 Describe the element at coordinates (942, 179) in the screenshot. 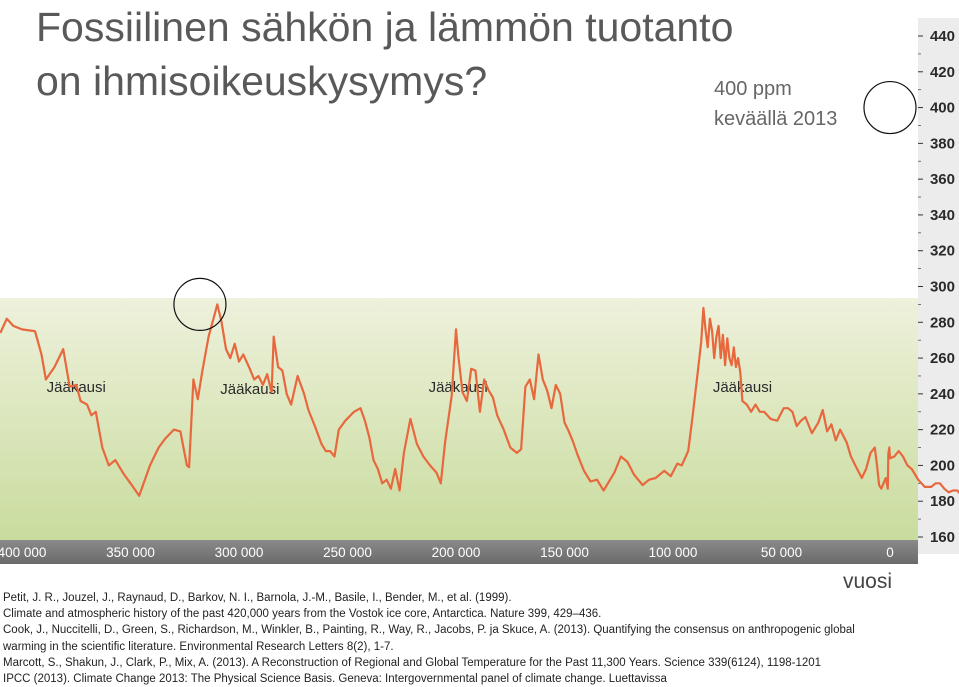

I see `y-tick-label: 360` at that location.